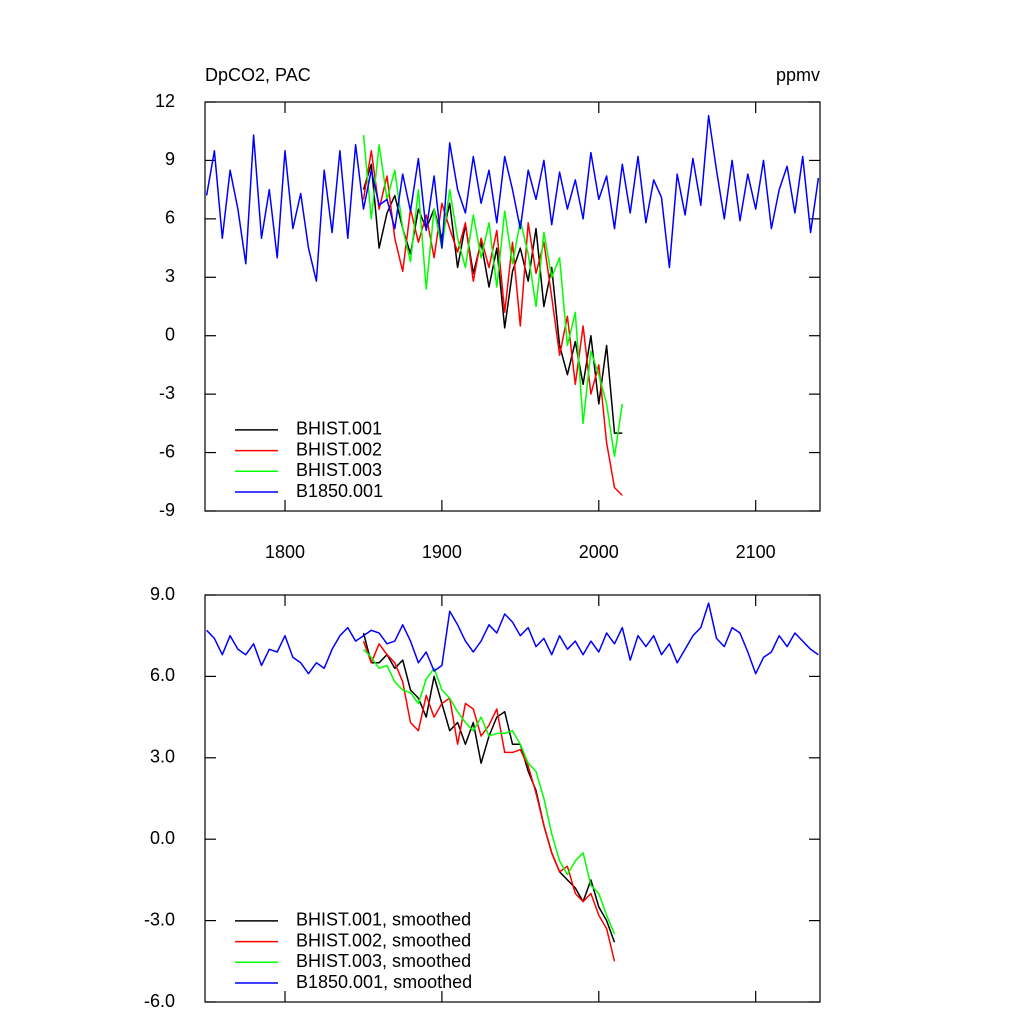 The width and height of the screenshot is (1024, 1024). What do you see at coordinates (165, 101) in the screenshot?
I see `y-tick-label: 12` at bounding box center [165, 101].